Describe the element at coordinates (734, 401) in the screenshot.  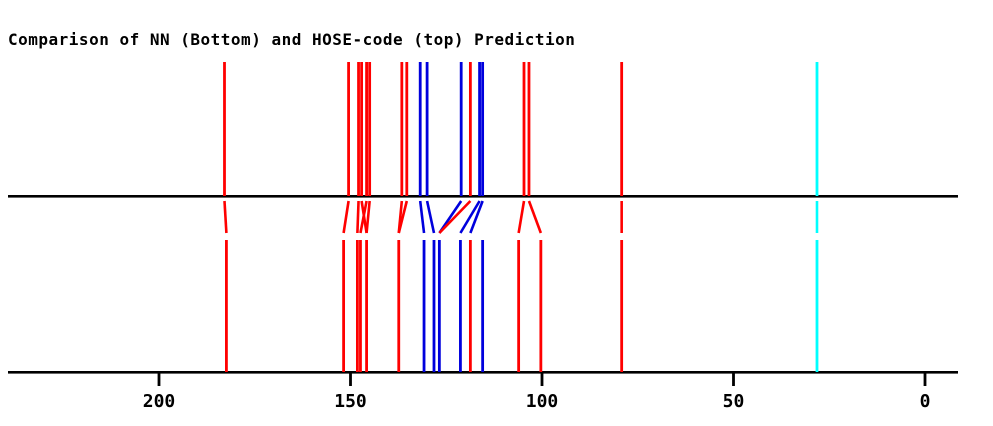
I see `axis-tick-label: 50` at that location.